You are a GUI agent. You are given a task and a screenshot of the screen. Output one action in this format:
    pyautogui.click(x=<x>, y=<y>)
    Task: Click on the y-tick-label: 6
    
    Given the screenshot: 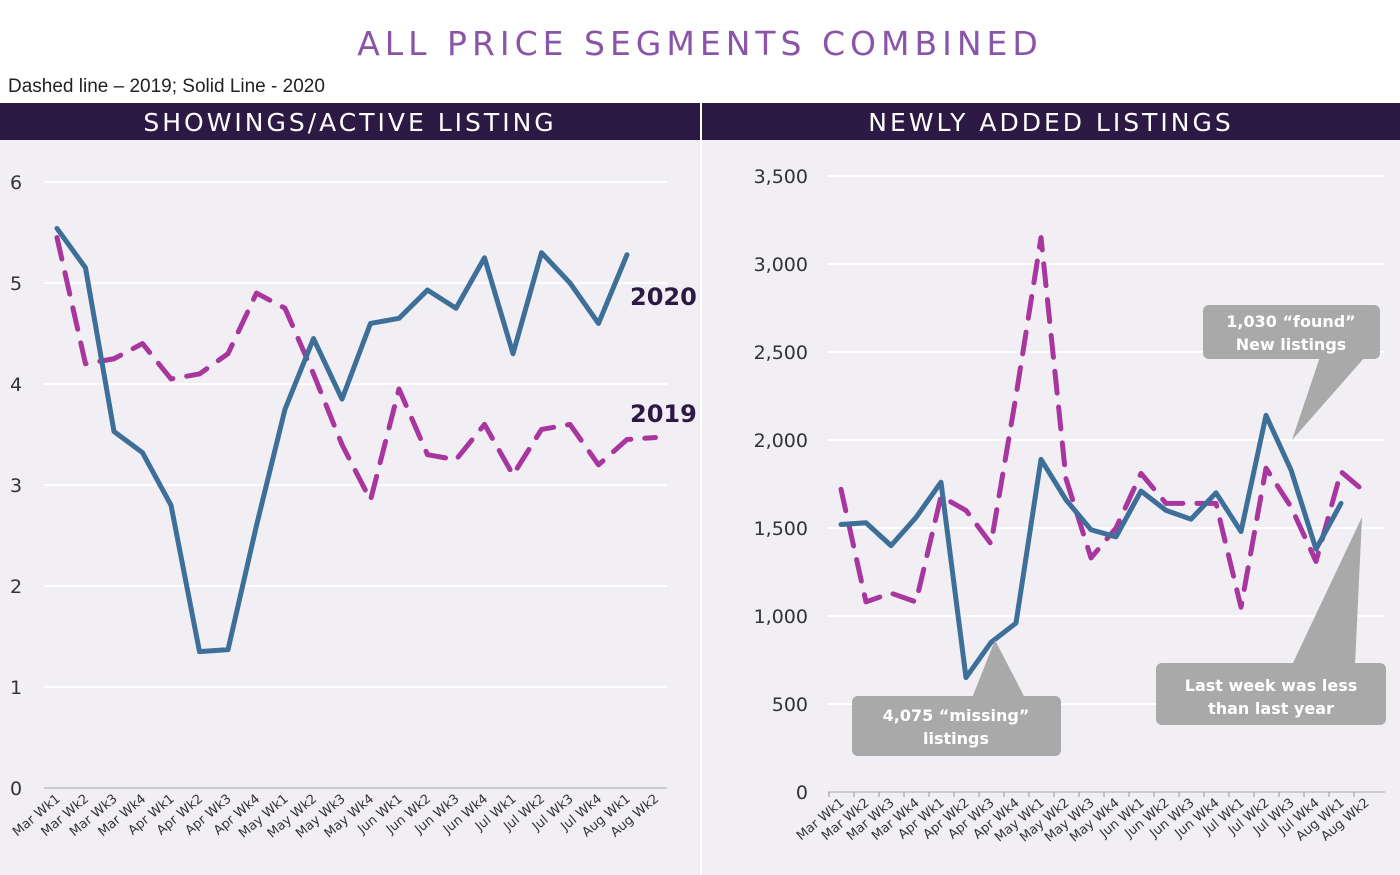 What is the action you would take?
    pyautogui.click(x=16, y=183)
    